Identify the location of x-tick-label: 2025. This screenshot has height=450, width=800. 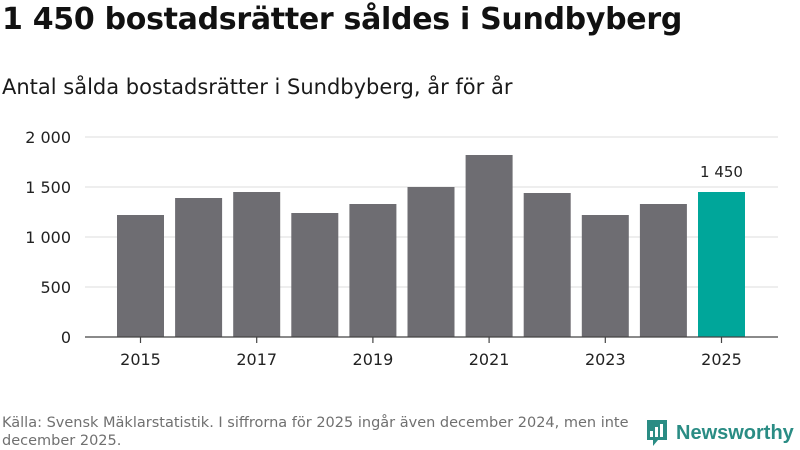
(721, 359).